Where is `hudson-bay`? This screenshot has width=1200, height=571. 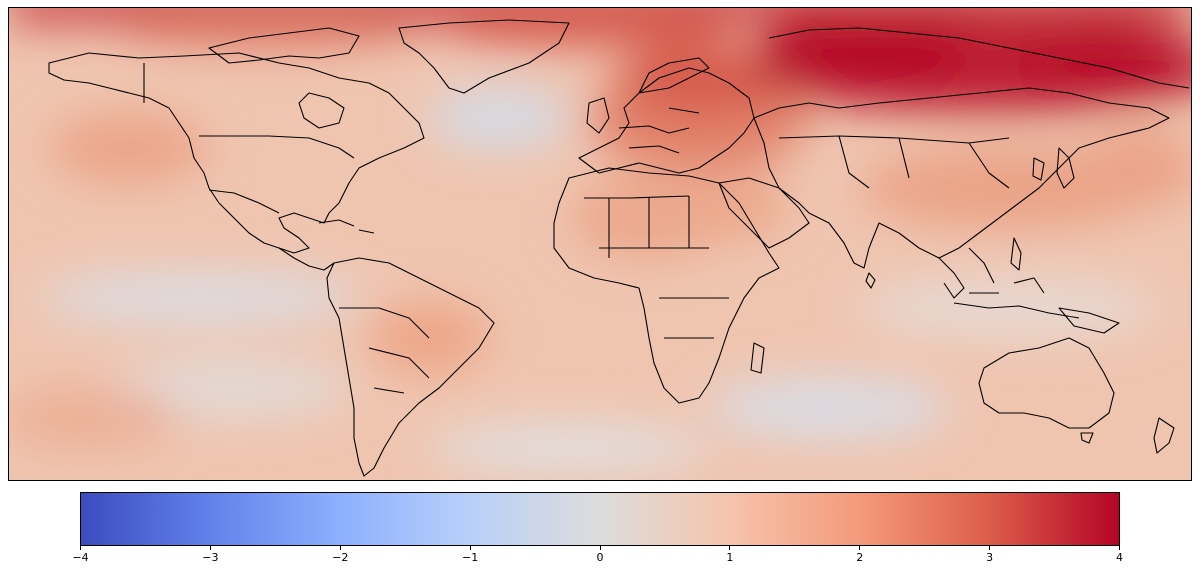
hudson-bay is located at coordinates (321, 110).